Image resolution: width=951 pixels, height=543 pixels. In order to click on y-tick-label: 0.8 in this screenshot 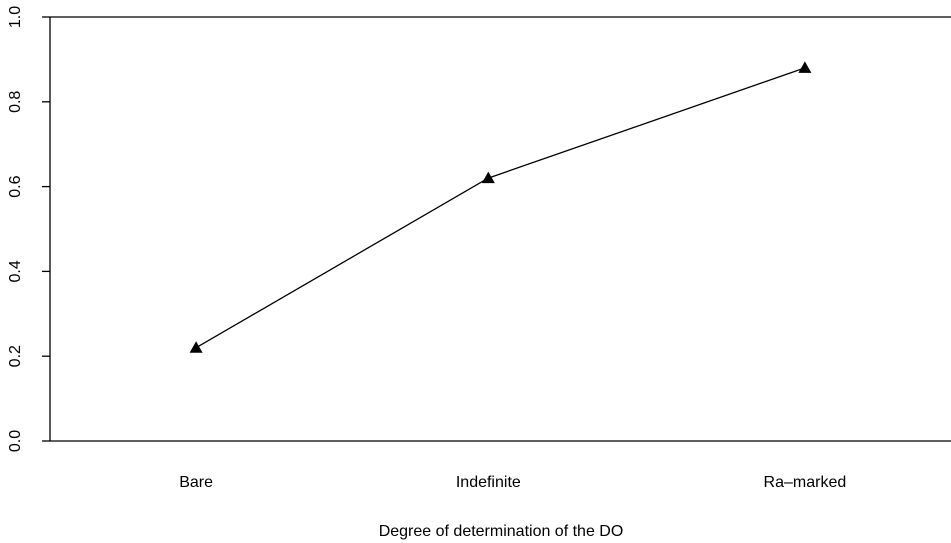, I will do `click(15, 102)`.